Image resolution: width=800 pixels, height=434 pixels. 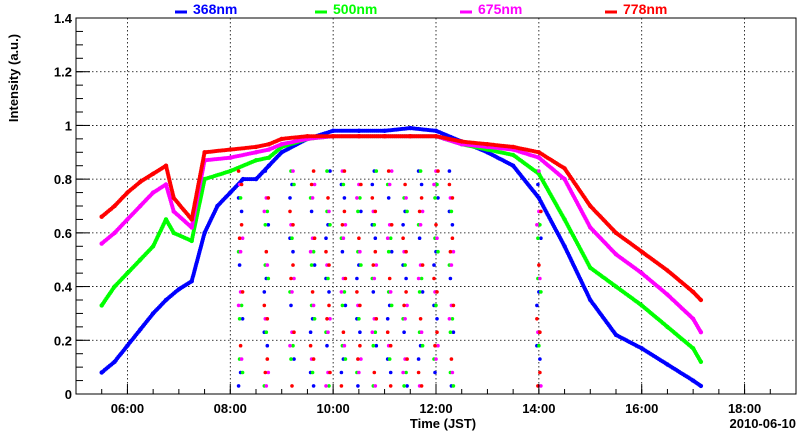 I want to click on y-tick-label: 1.2, so click(x=63, y=72).